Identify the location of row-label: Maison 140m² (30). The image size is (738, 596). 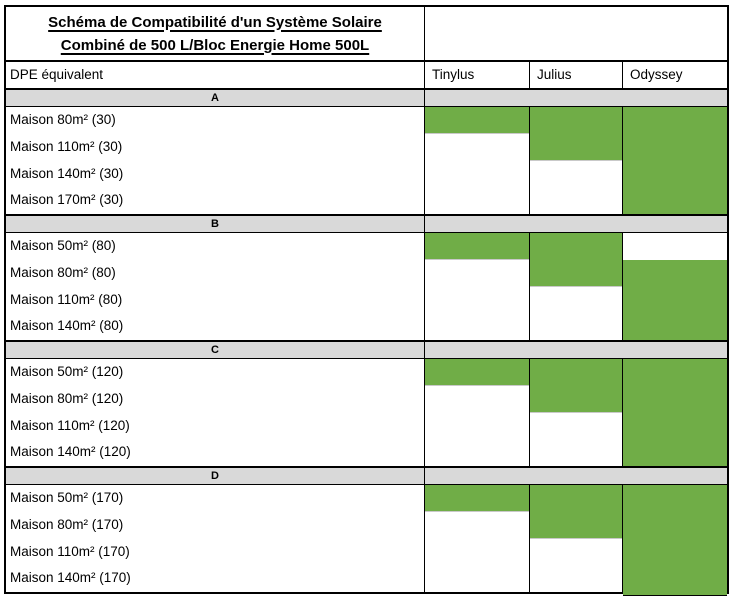
(67, 173).